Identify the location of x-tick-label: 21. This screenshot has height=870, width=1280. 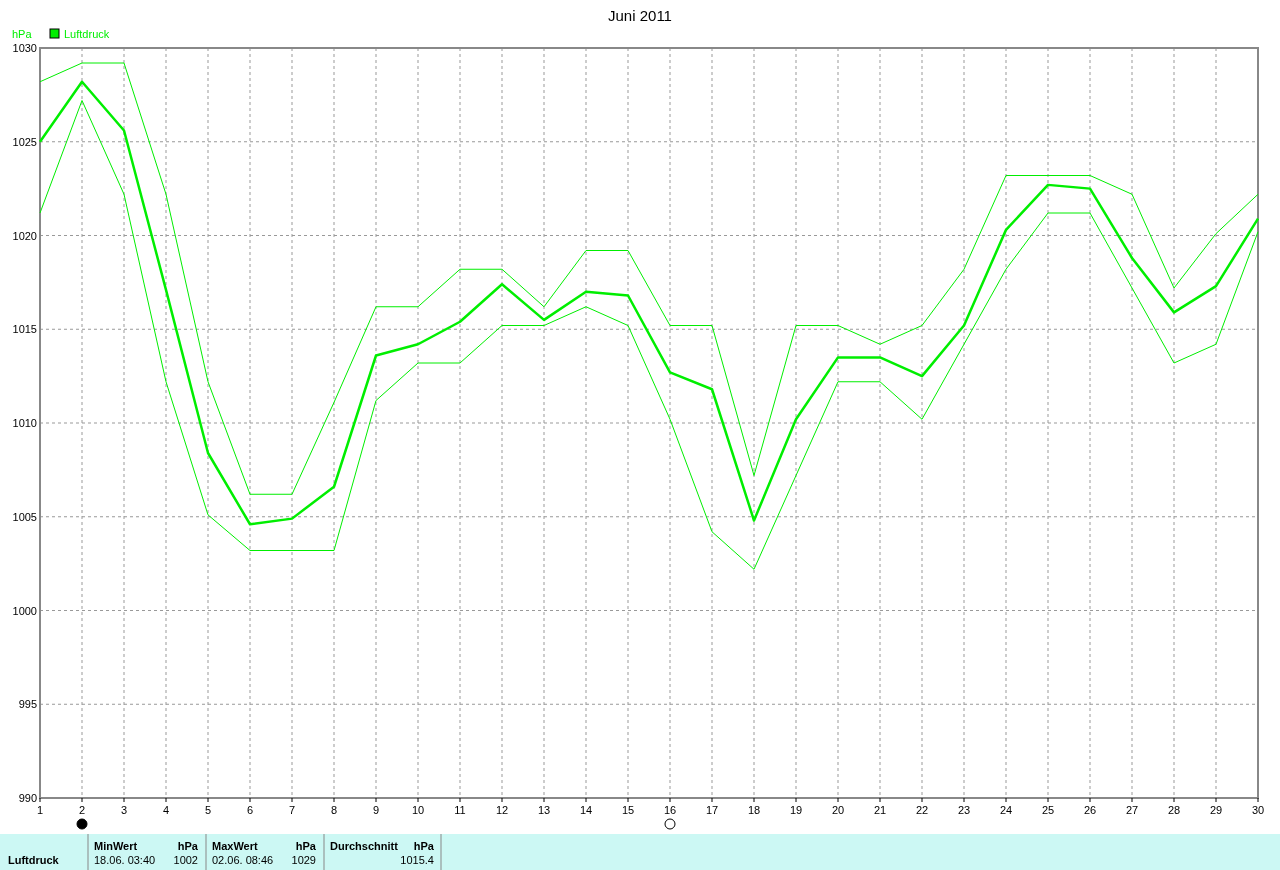
(880, 810).